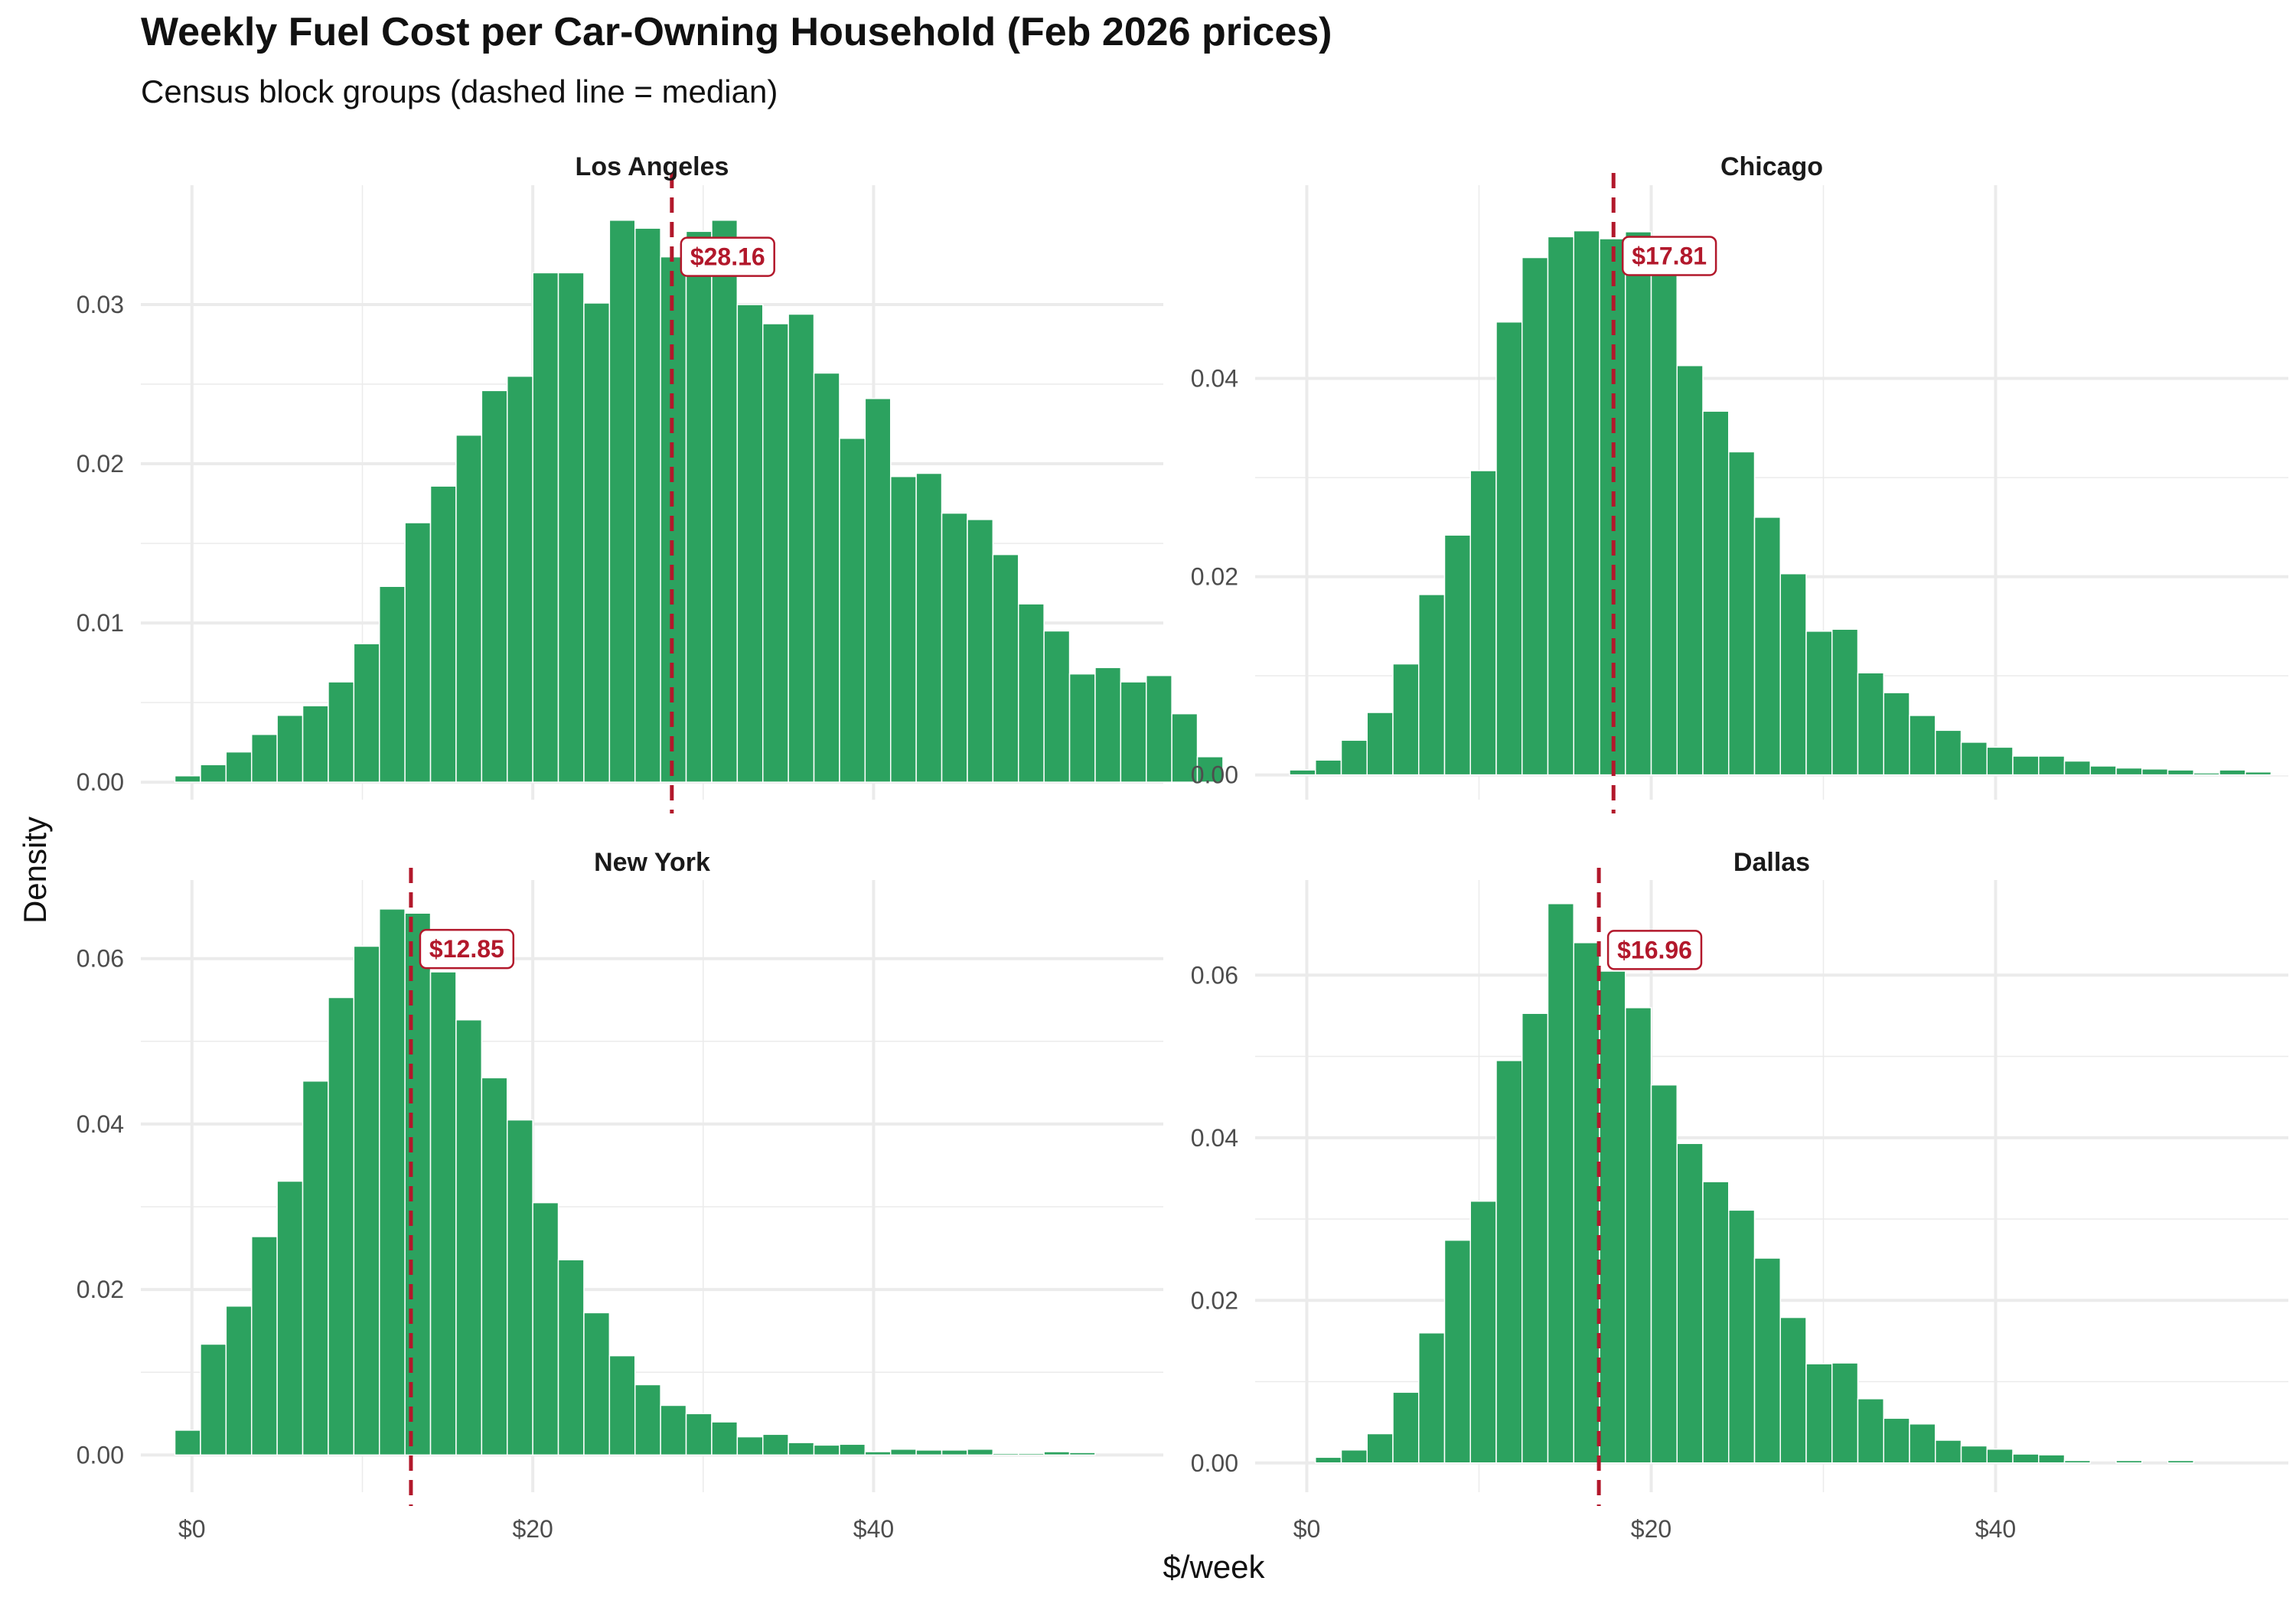 Image resolution: width=2296 pixels, height=1607 pixels. I want to click on x-axis-label: $/week, so click(1214, 1567).